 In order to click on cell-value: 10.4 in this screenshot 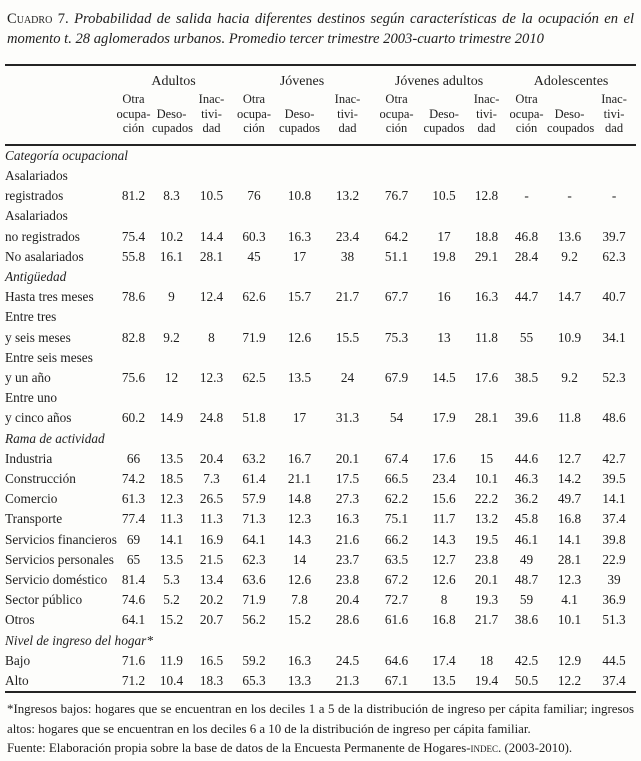, I will do `click(171, 681)`.